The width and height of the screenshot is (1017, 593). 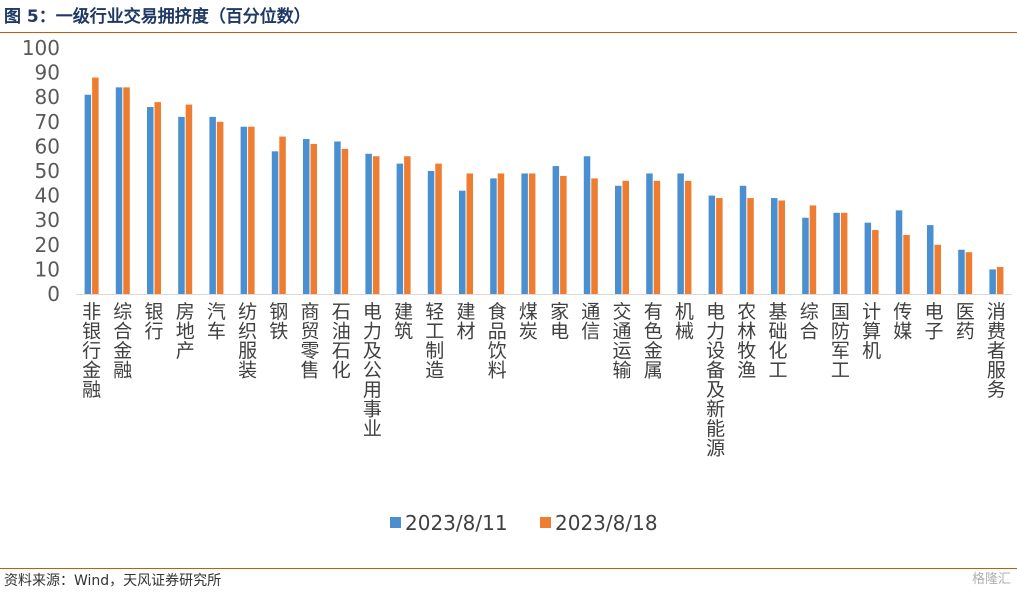 What do you see at coordinates (996, 351) in the screenshot?
I see `x-category-label: 消费者服务` at bounding box center [996, 351].